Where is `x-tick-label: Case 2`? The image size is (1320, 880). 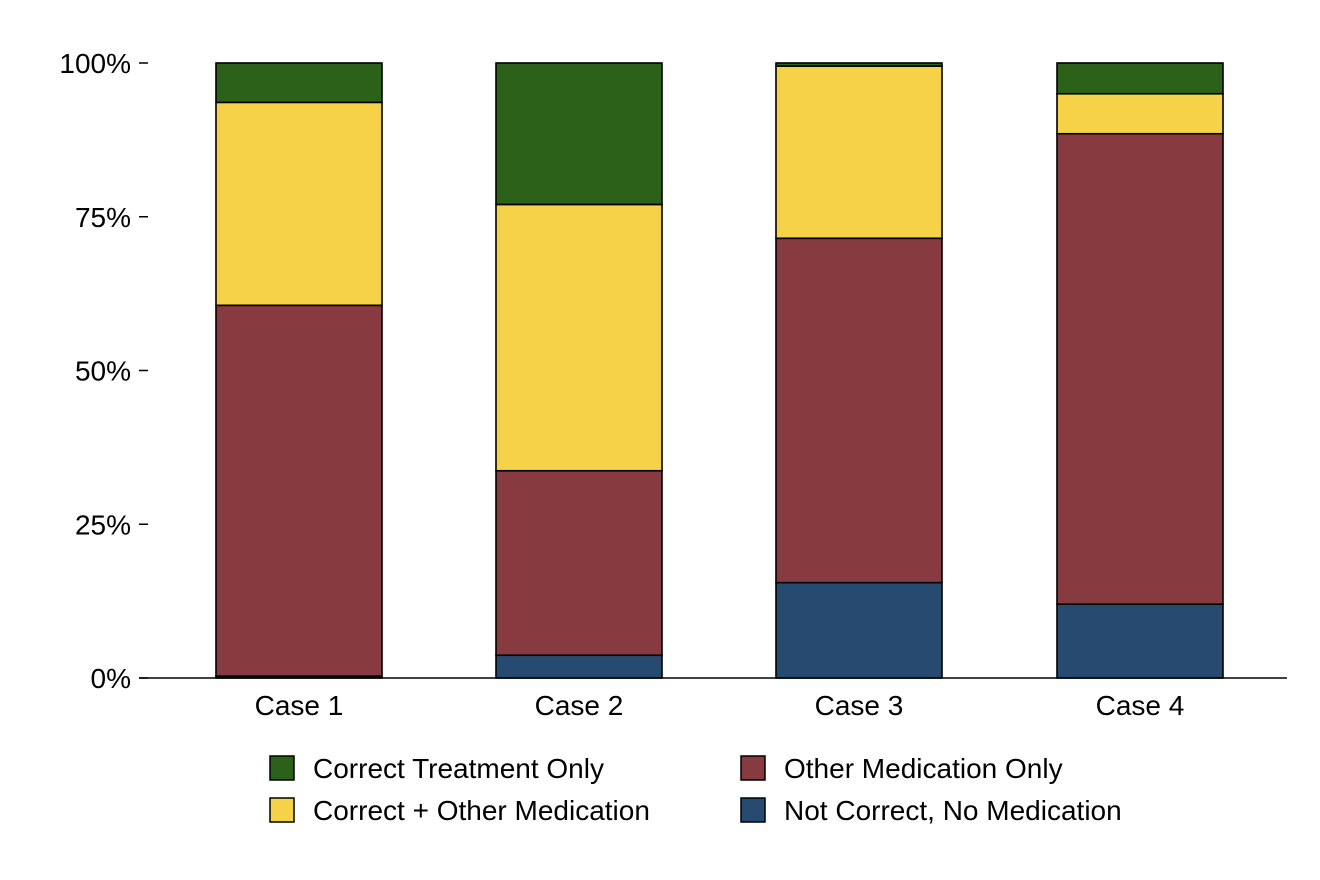 x-tick-label: Case 2 is located at coordinates (579, 705).